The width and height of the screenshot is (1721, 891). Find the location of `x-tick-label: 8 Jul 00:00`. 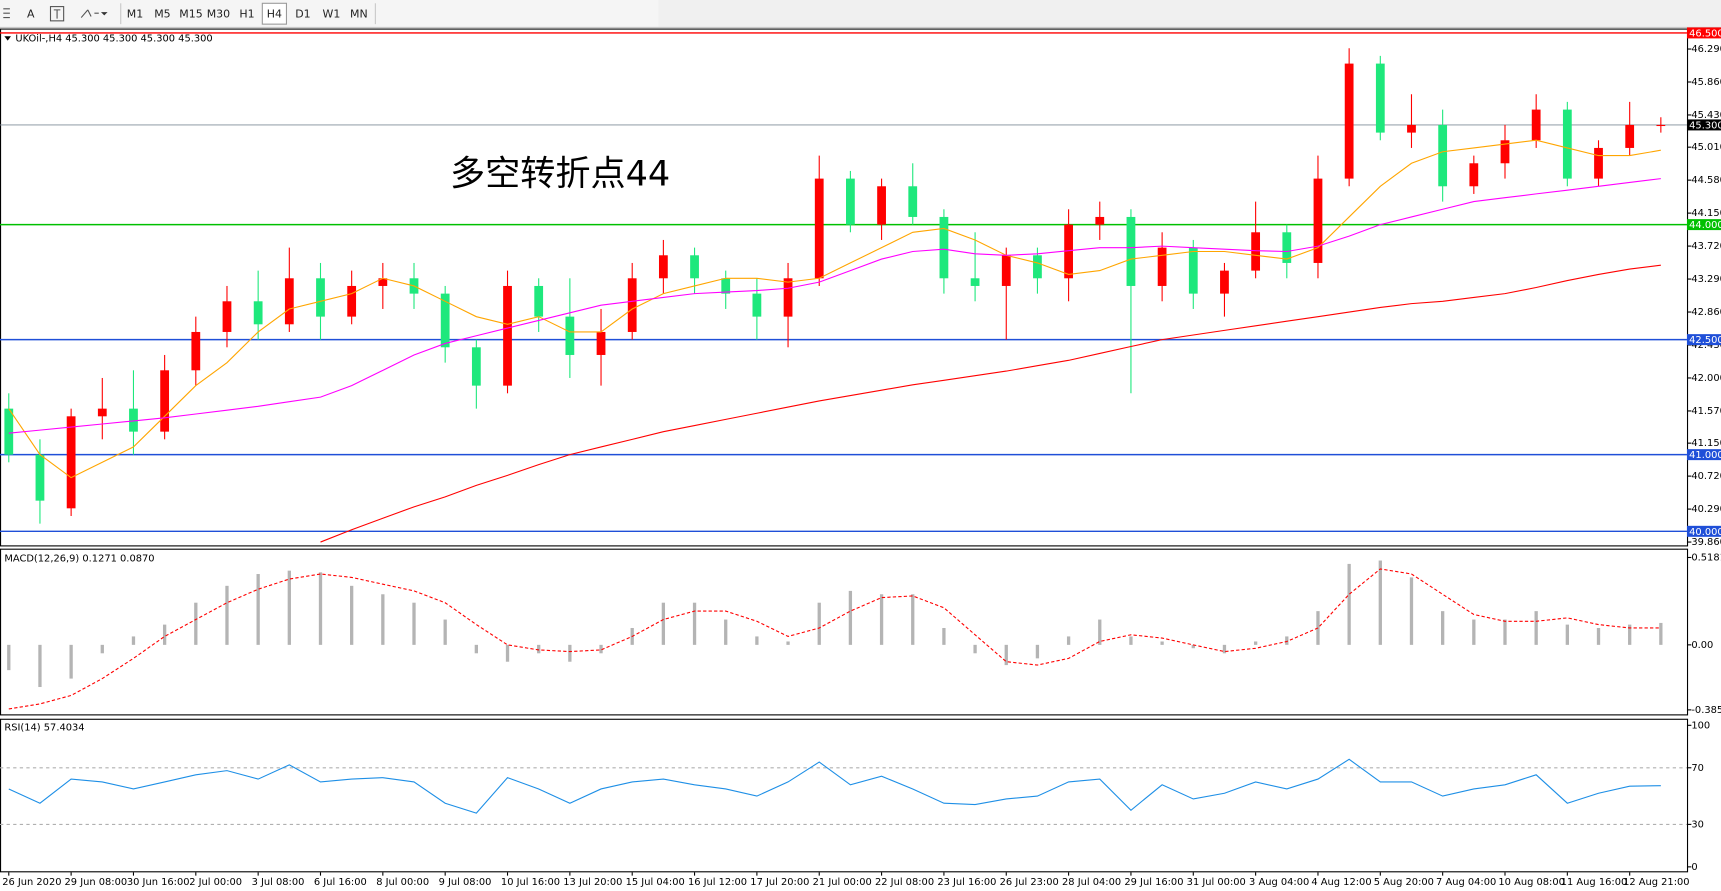

x-tick-label: 8 Jul 00:00 is located at coordinates (402, 882).